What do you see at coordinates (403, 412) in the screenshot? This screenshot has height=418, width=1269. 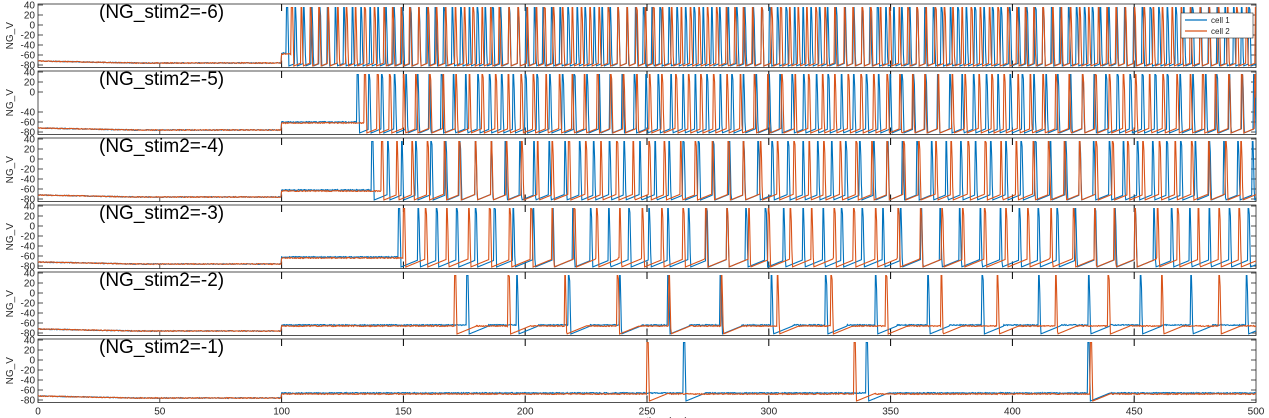 I see `xtick-label: 150` at bounding box center [403, 412].